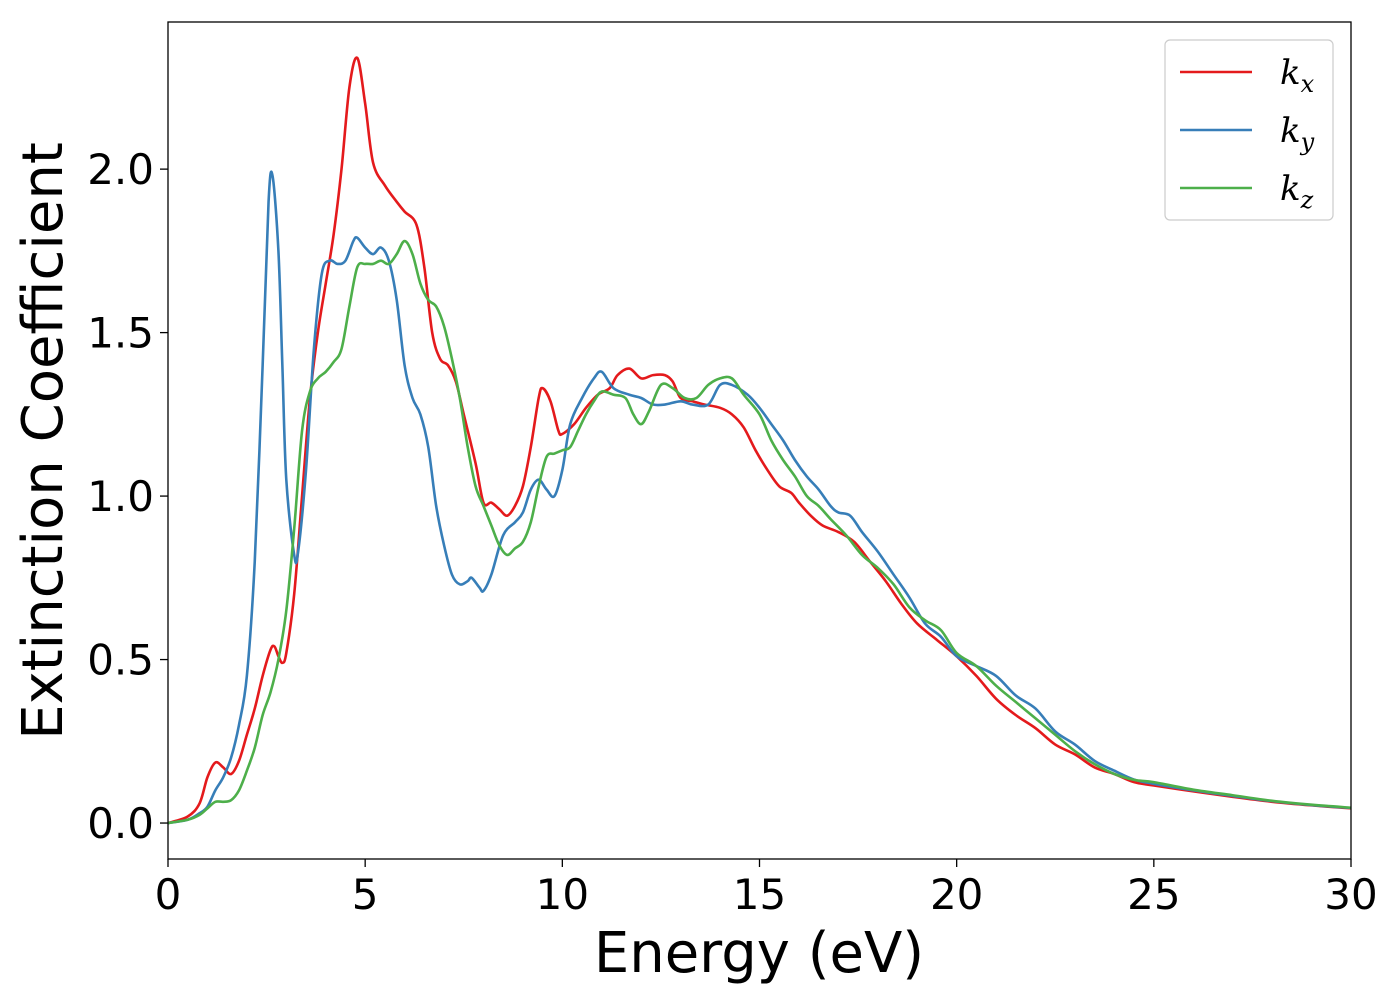 Image resolution: width=1400 pixels, height=1000 pixels. I want to click on y-tick-label: 1.5, so click(120, 333).